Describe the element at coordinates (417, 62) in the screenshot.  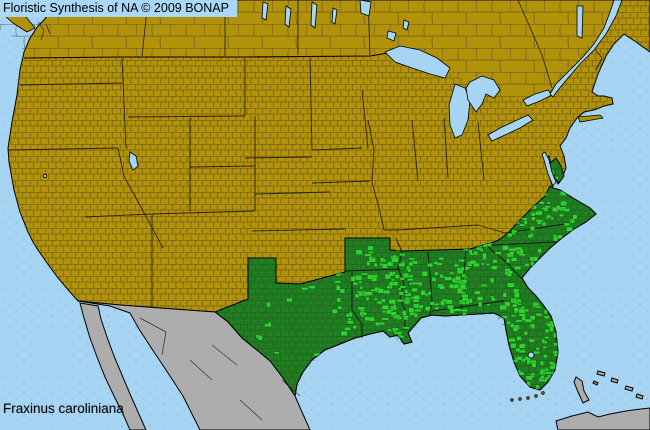
I see `lake-superior` at that location.